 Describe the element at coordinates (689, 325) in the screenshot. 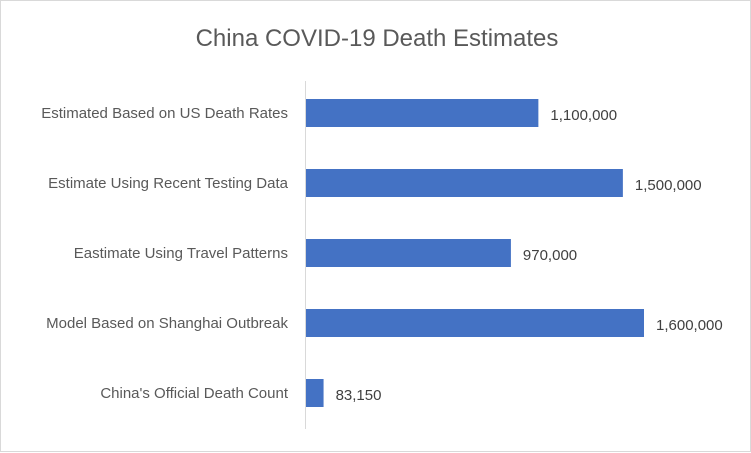

I see `data-label: 1,600,000` at that location.